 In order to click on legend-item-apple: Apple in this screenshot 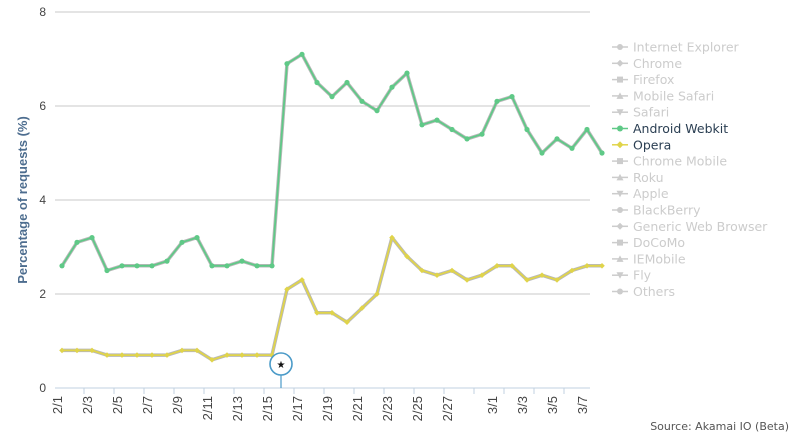, I will do `click(640, 193)`.